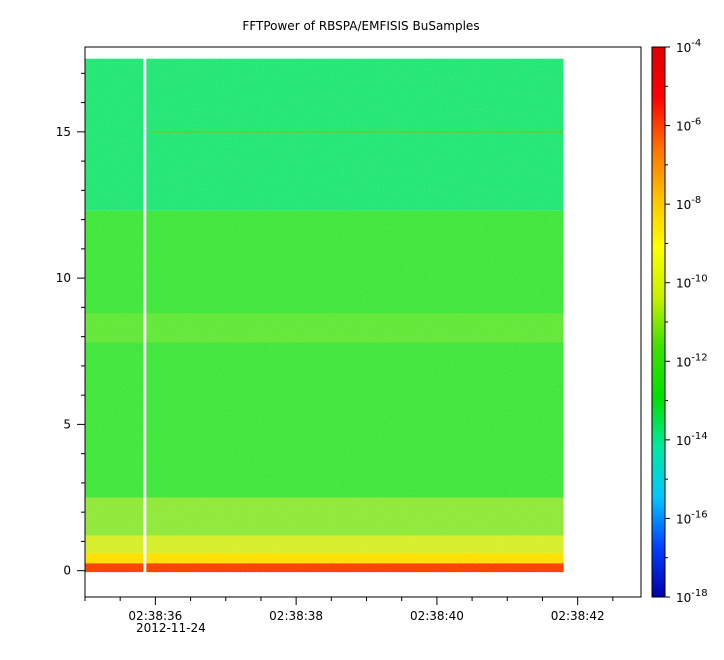 The image size is (724, 660). I want to click on colorbar-tick-label: 10⁻⁸, so click(688, 203).